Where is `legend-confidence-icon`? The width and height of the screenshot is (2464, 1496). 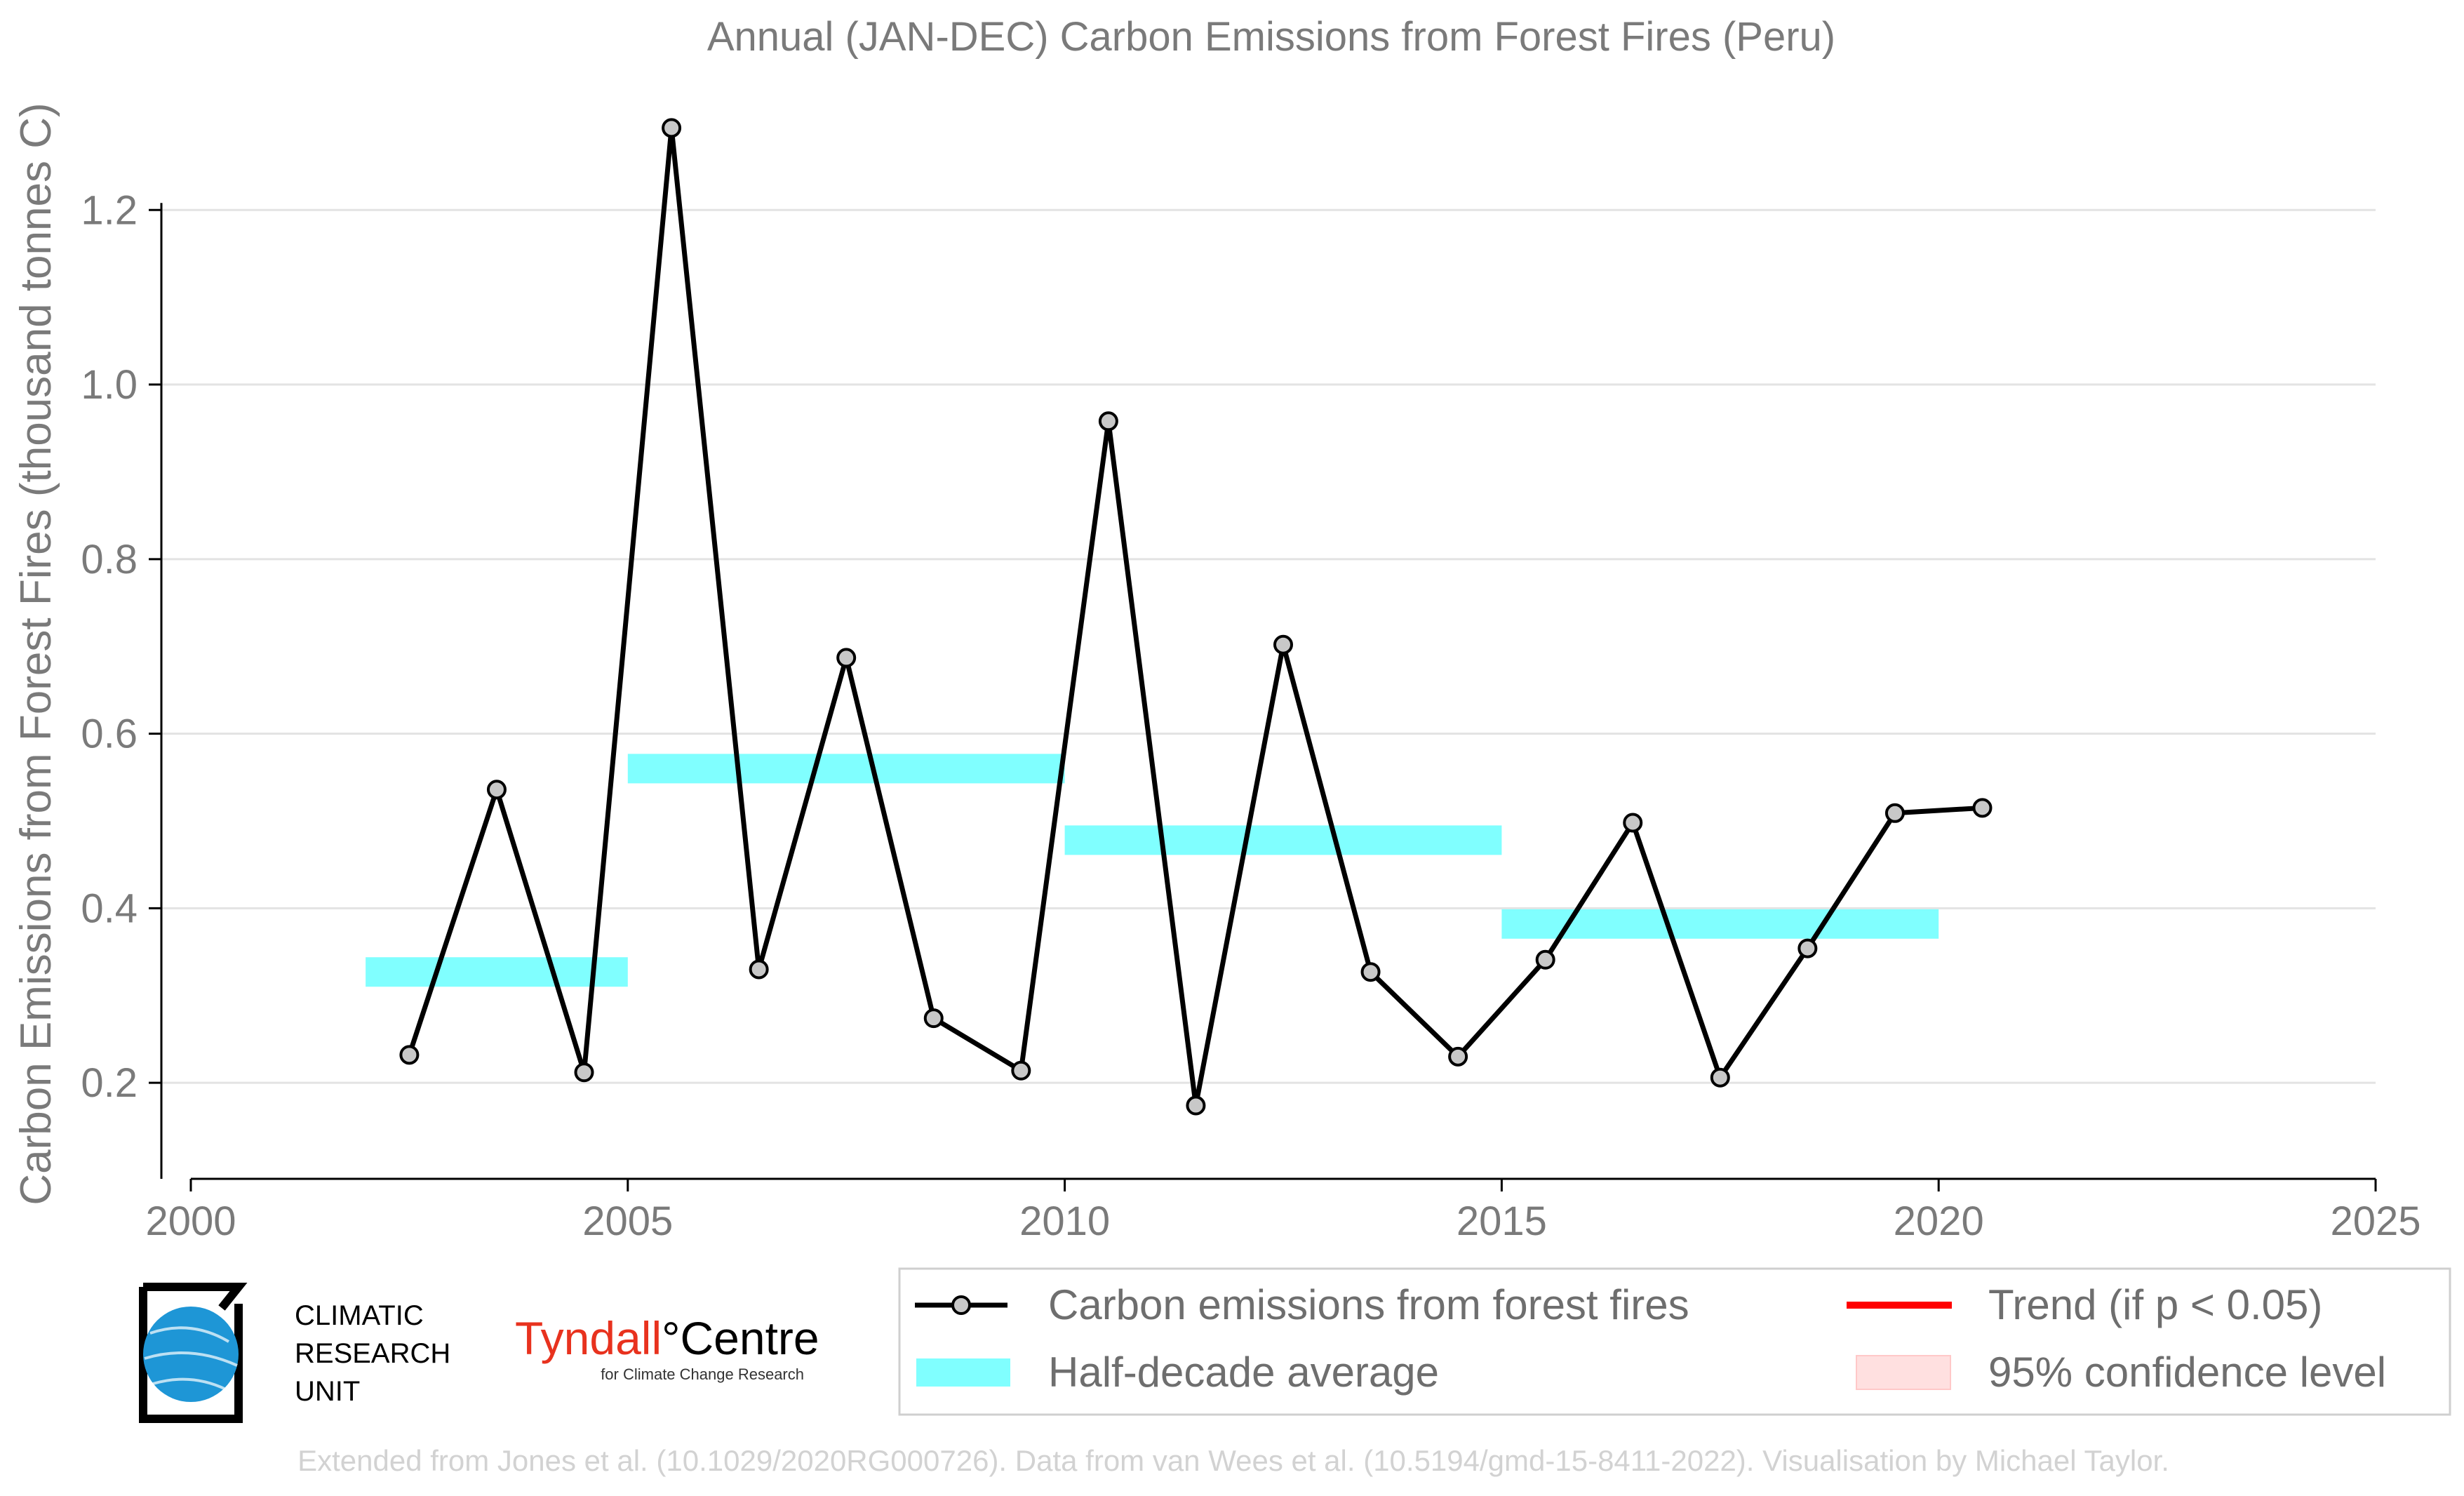
legend-confidence-icon is located at coordinates (1903, 1372).